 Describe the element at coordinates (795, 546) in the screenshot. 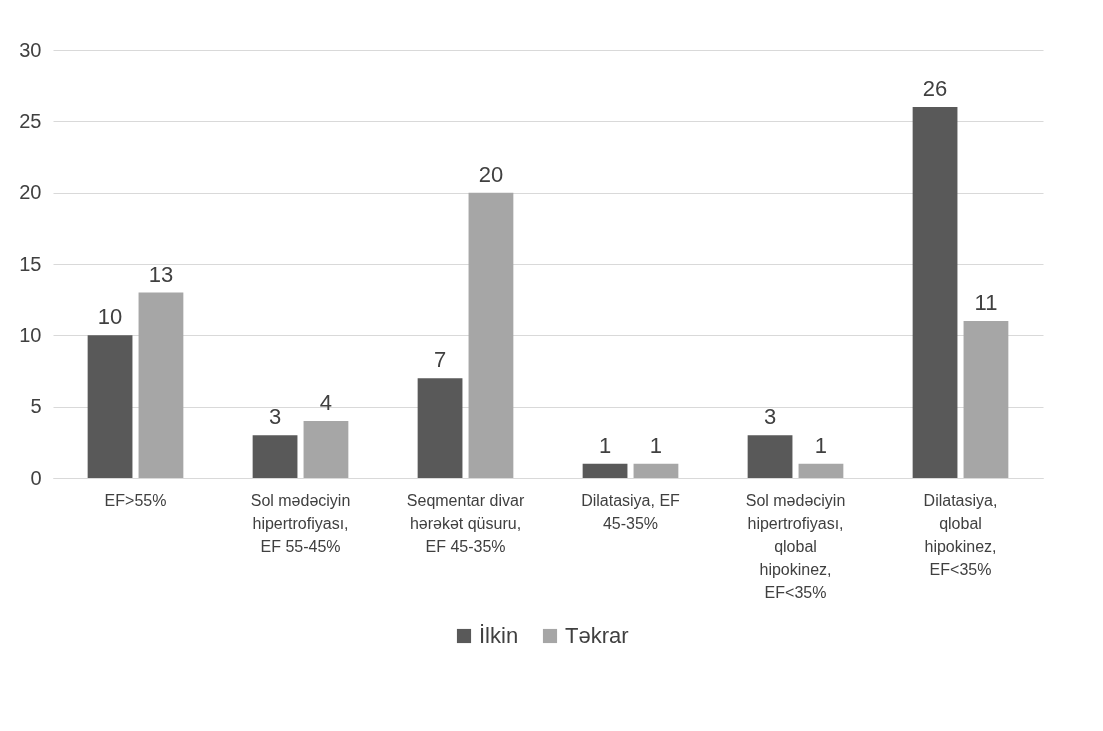

I see `x-tick-label: Sol mədəciyin hipertrofiyası, qlobal hipokinez, EF<35%` at that location.